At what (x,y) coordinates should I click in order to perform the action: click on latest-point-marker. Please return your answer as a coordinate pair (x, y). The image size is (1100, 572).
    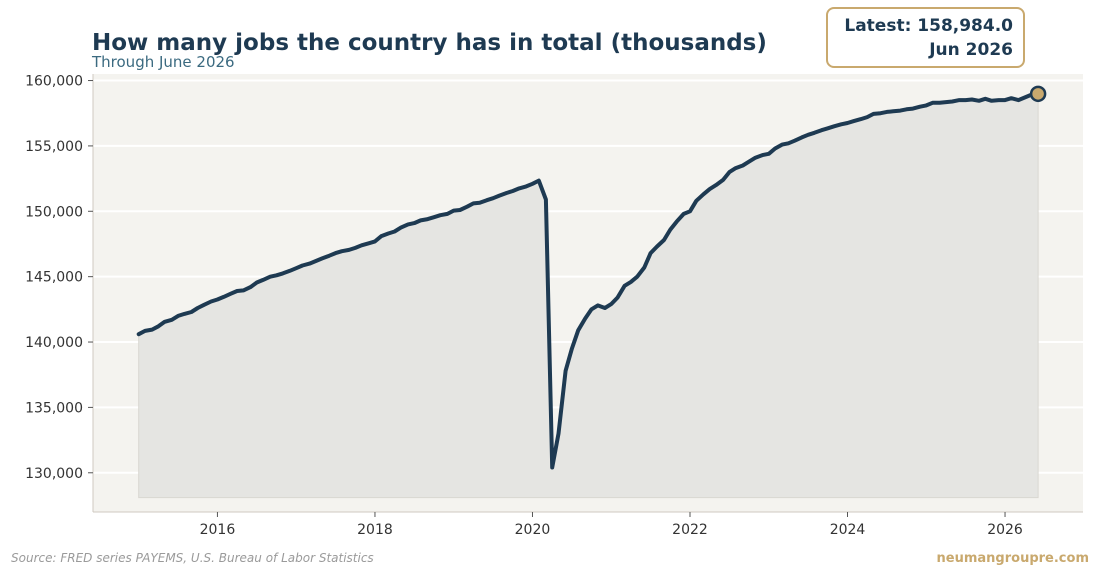
    Looking at the image, I should click on (1038, 94).